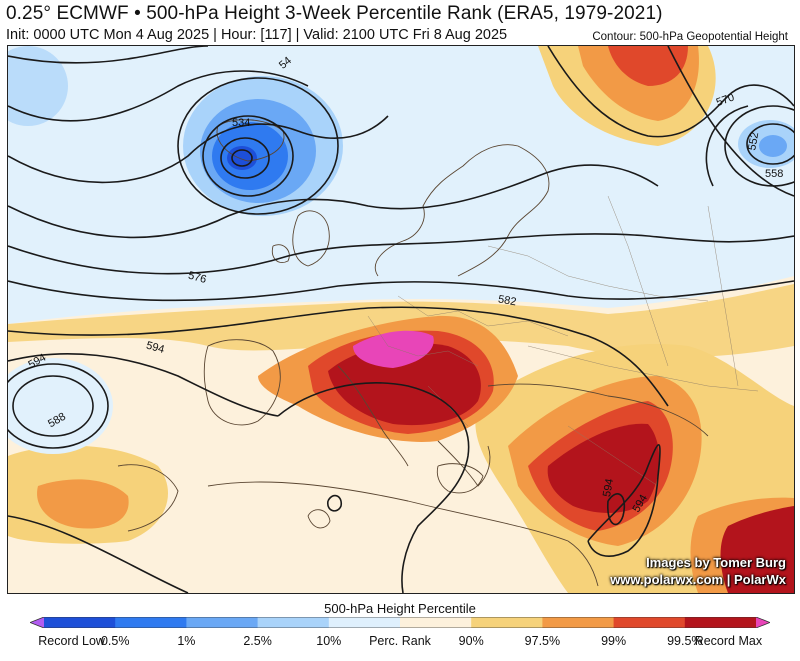 This screenshot has width=800, height=661. I want to click on contour-label-576: 576, so click(197, 278).